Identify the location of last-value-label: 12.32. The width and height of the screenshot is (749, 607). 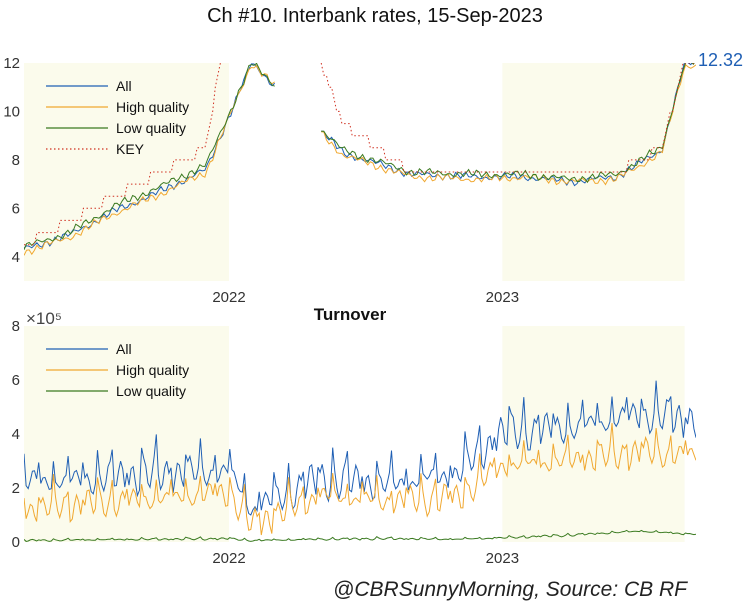
(720, 60).